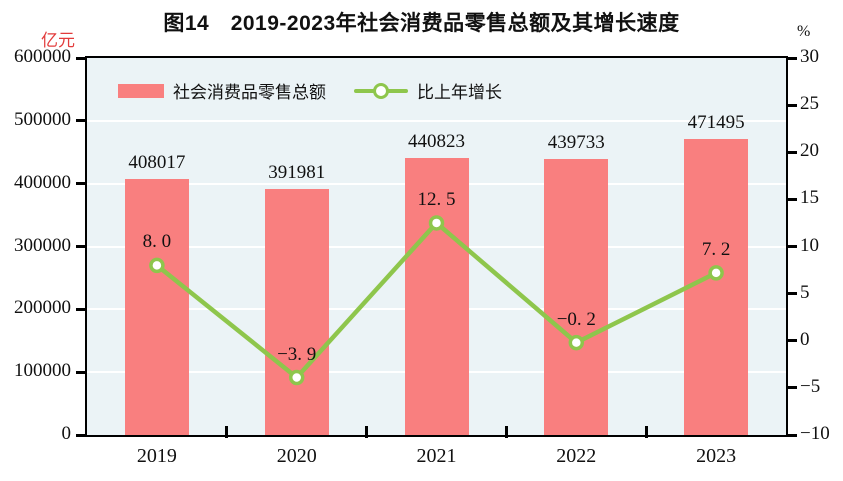 This screenshot has width=843, height=481. What do you see at coordinates (716, 273) in the screenshot?
I see `line-marker-2023` at bounding box center [716, 273].